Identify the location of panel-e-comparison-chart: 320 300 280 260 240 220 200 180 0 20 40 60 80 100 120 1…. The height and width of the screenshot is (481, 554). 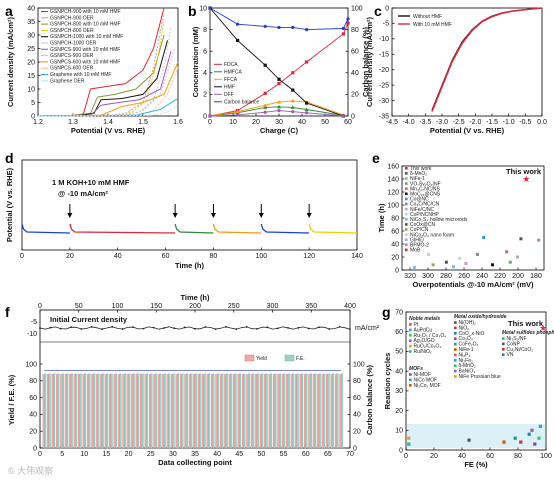
(461, 226).